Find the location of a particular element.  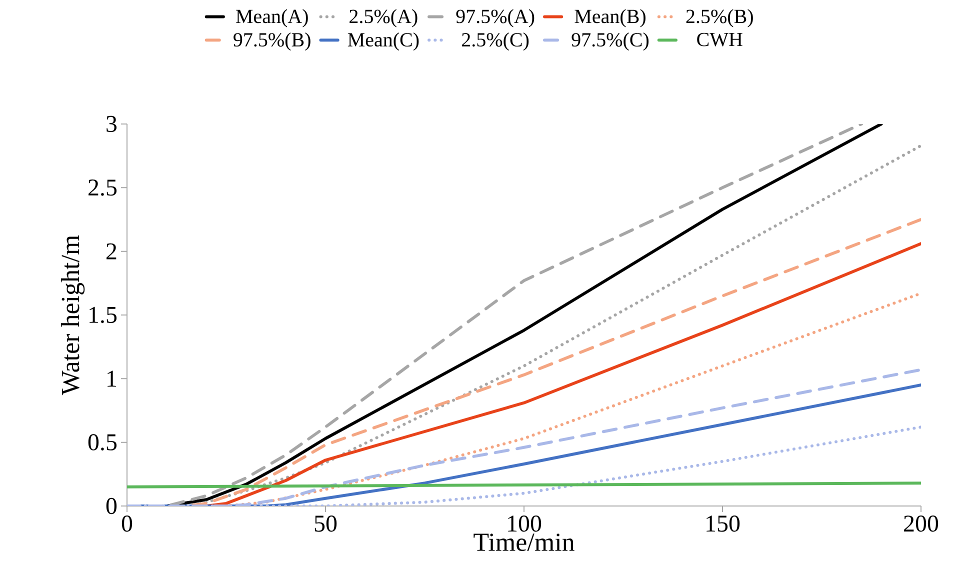

x-tick-label: 150 is located at coordinates (723, 524).